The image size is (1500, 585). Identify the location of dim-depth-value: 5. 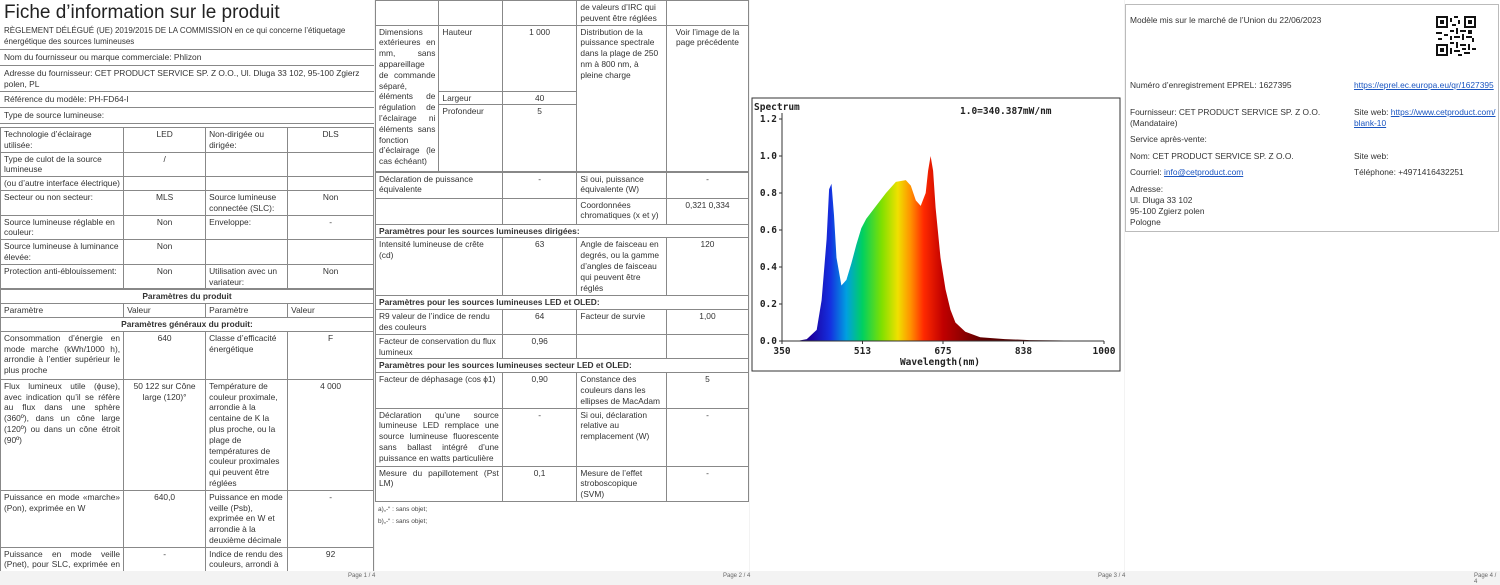
(539, 138).